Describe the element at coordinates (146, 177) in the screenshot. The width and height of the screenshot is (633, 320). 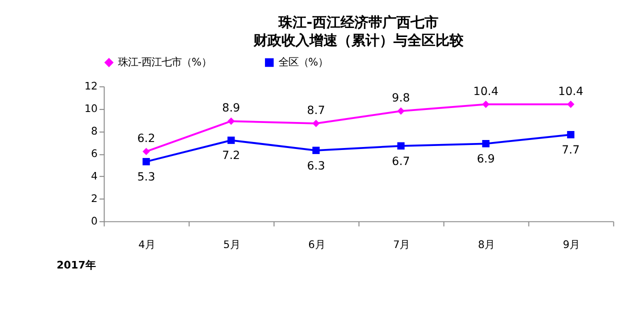
I see `data-label: 5.3` at that location.